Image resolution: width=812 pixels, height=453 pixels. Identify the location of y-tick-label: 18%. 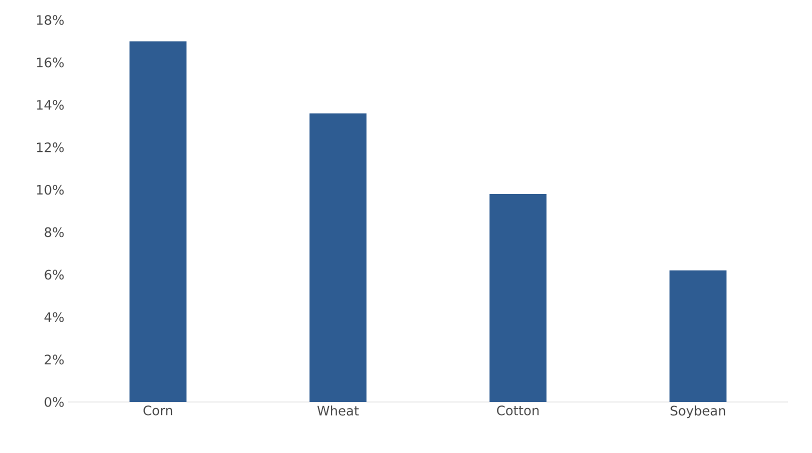
(50, 20).